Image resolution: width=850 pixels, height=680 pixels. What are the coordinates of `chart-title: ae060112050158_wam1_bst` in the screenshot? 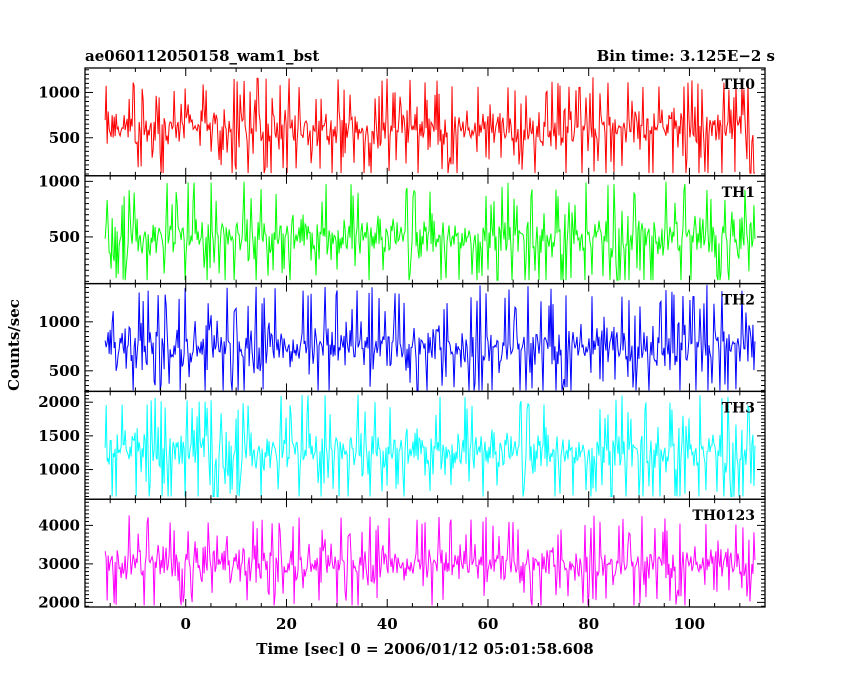 It's located at (202, 56).